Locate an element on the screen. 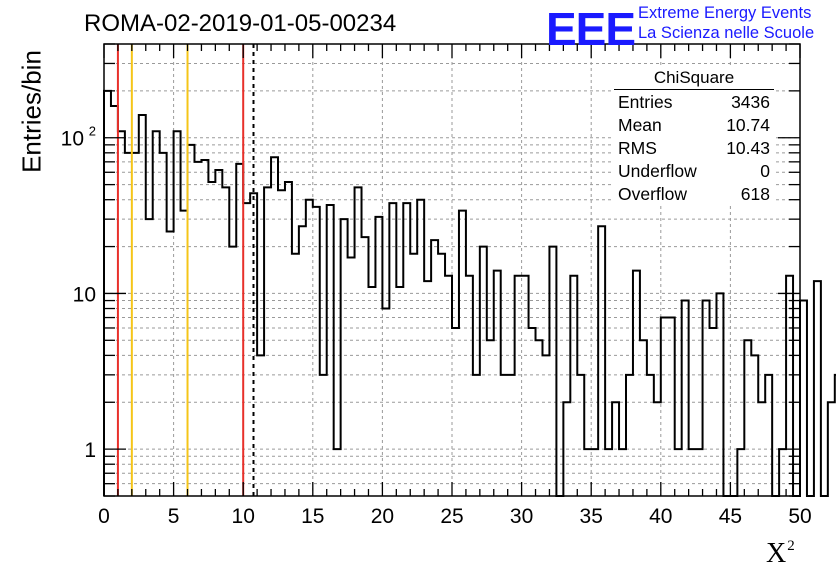 This screenshot has width=836, height=572. x-tick-label: 15 is located at coordinates (312, 516).